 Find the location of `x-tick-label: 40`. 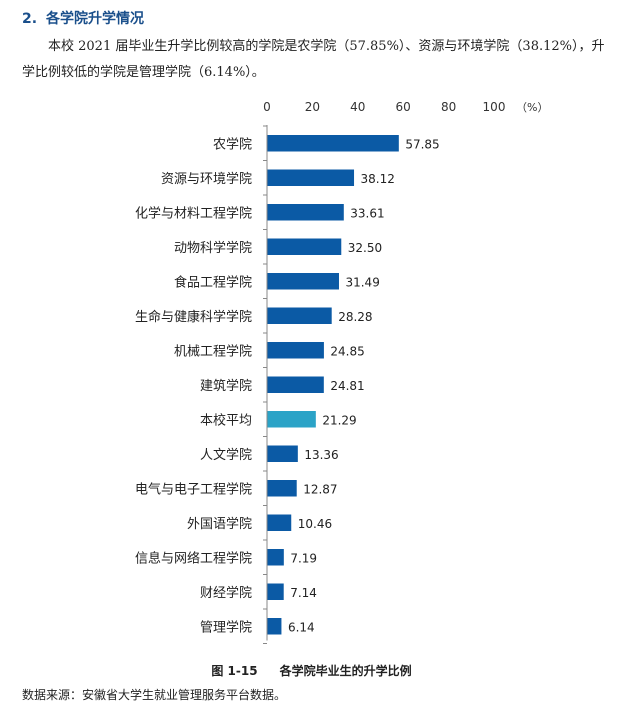

x-tick-label: 40 is located at coordinates (357, 107).